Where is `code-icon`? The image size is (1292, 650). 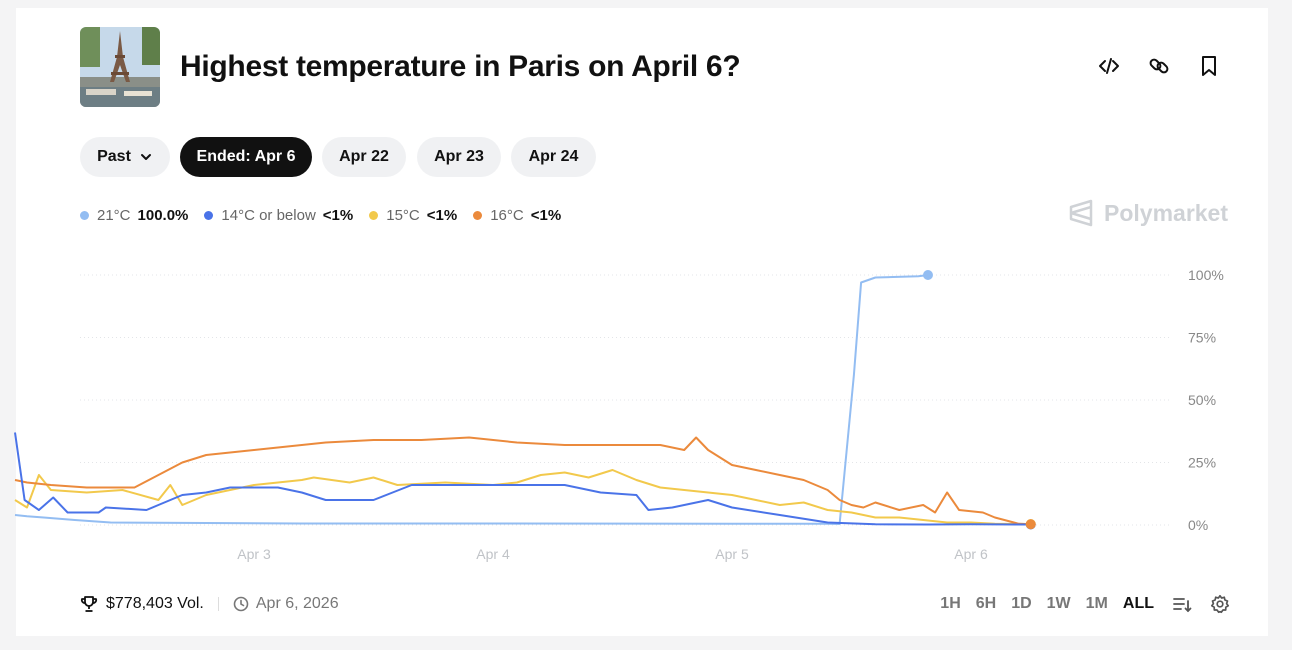 code-icon is located at coordinates (1109, 66).